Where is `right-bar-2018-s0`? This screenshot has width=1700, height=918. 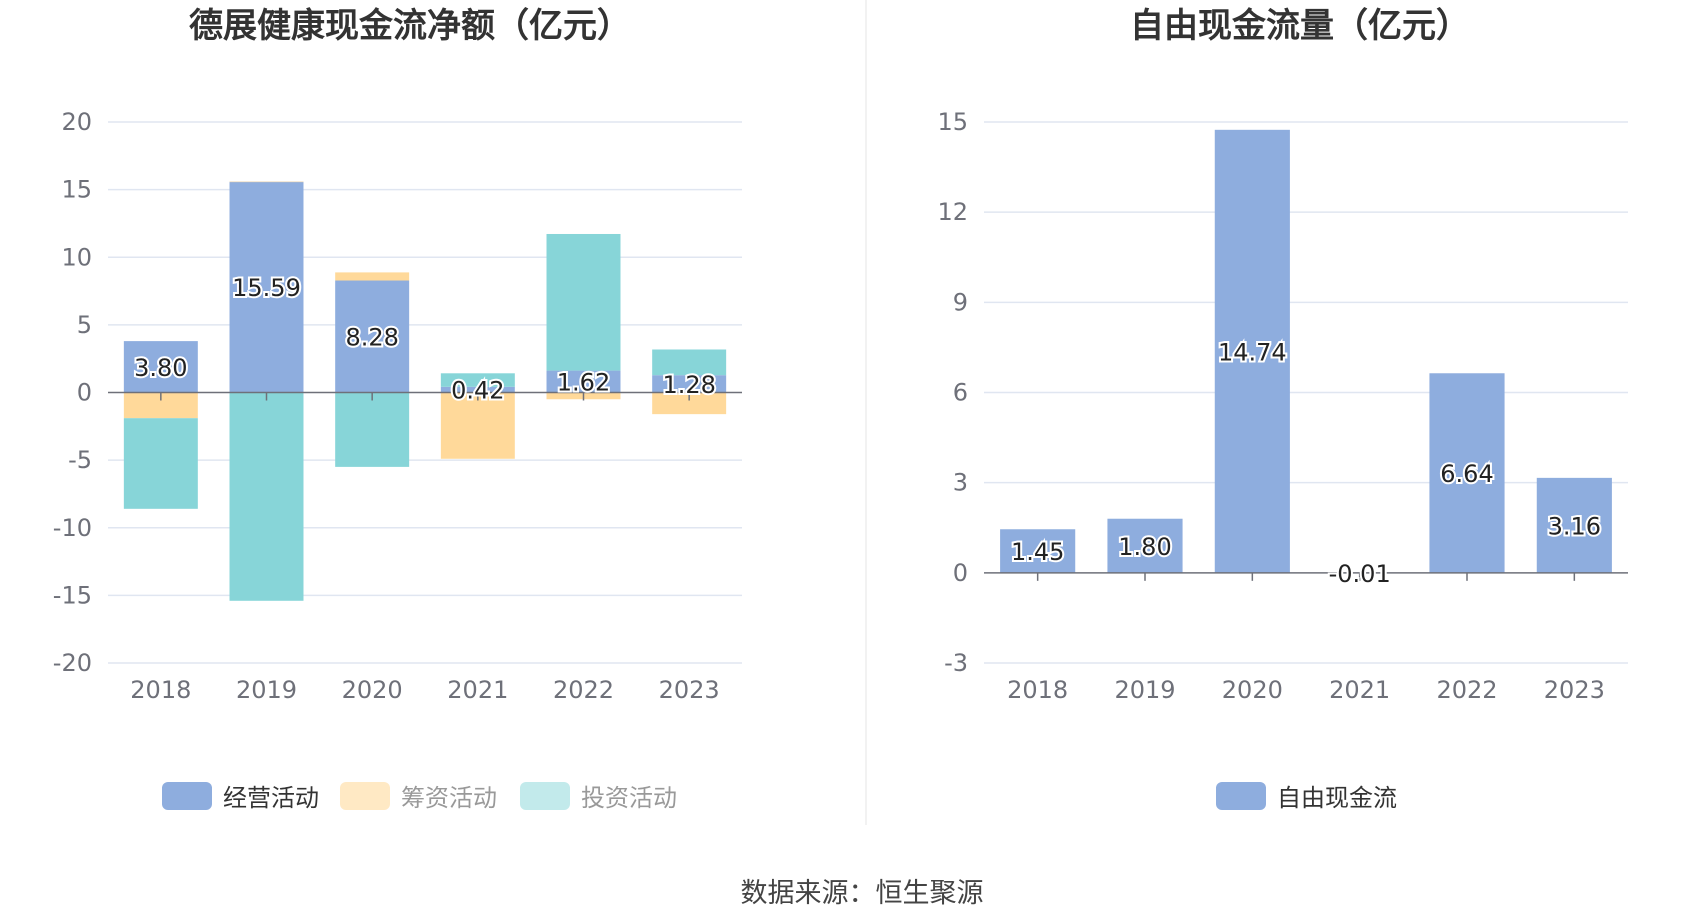 right-bar-2018-s0 is located at coordinates (1038, 551).